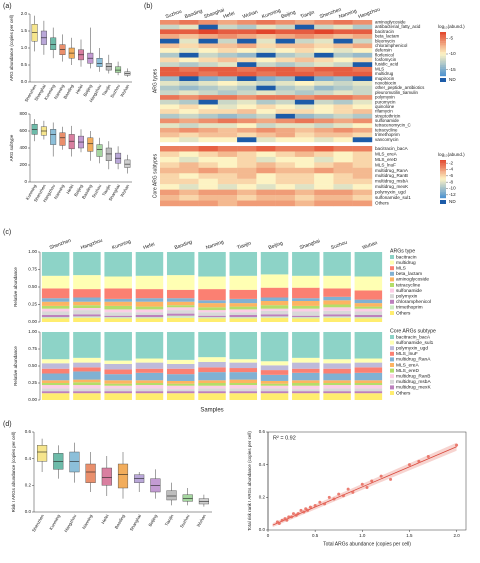 The height and width of the screenshot is (563, 480). What do you see at coordinates (32, 382) in the screenshot?
I see `y-tick-label: 0.25` at bounding box center [32, 382].